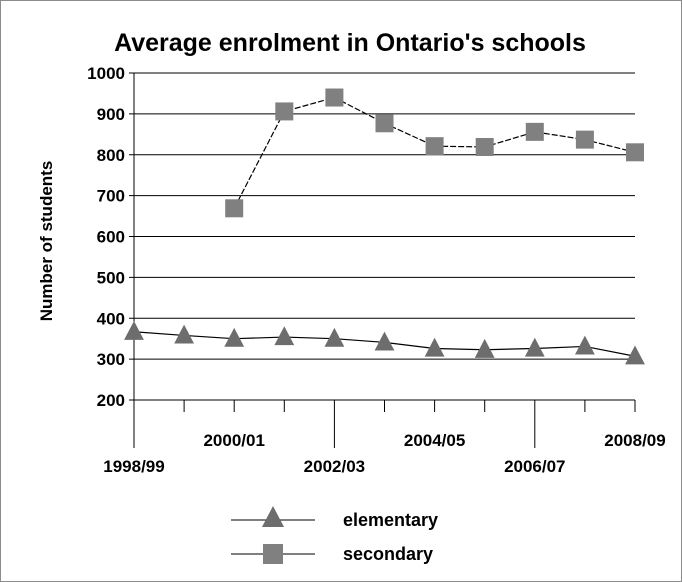 The image size is (682, 582). I want to click on y-tick-label: 300, so click(111, 359).